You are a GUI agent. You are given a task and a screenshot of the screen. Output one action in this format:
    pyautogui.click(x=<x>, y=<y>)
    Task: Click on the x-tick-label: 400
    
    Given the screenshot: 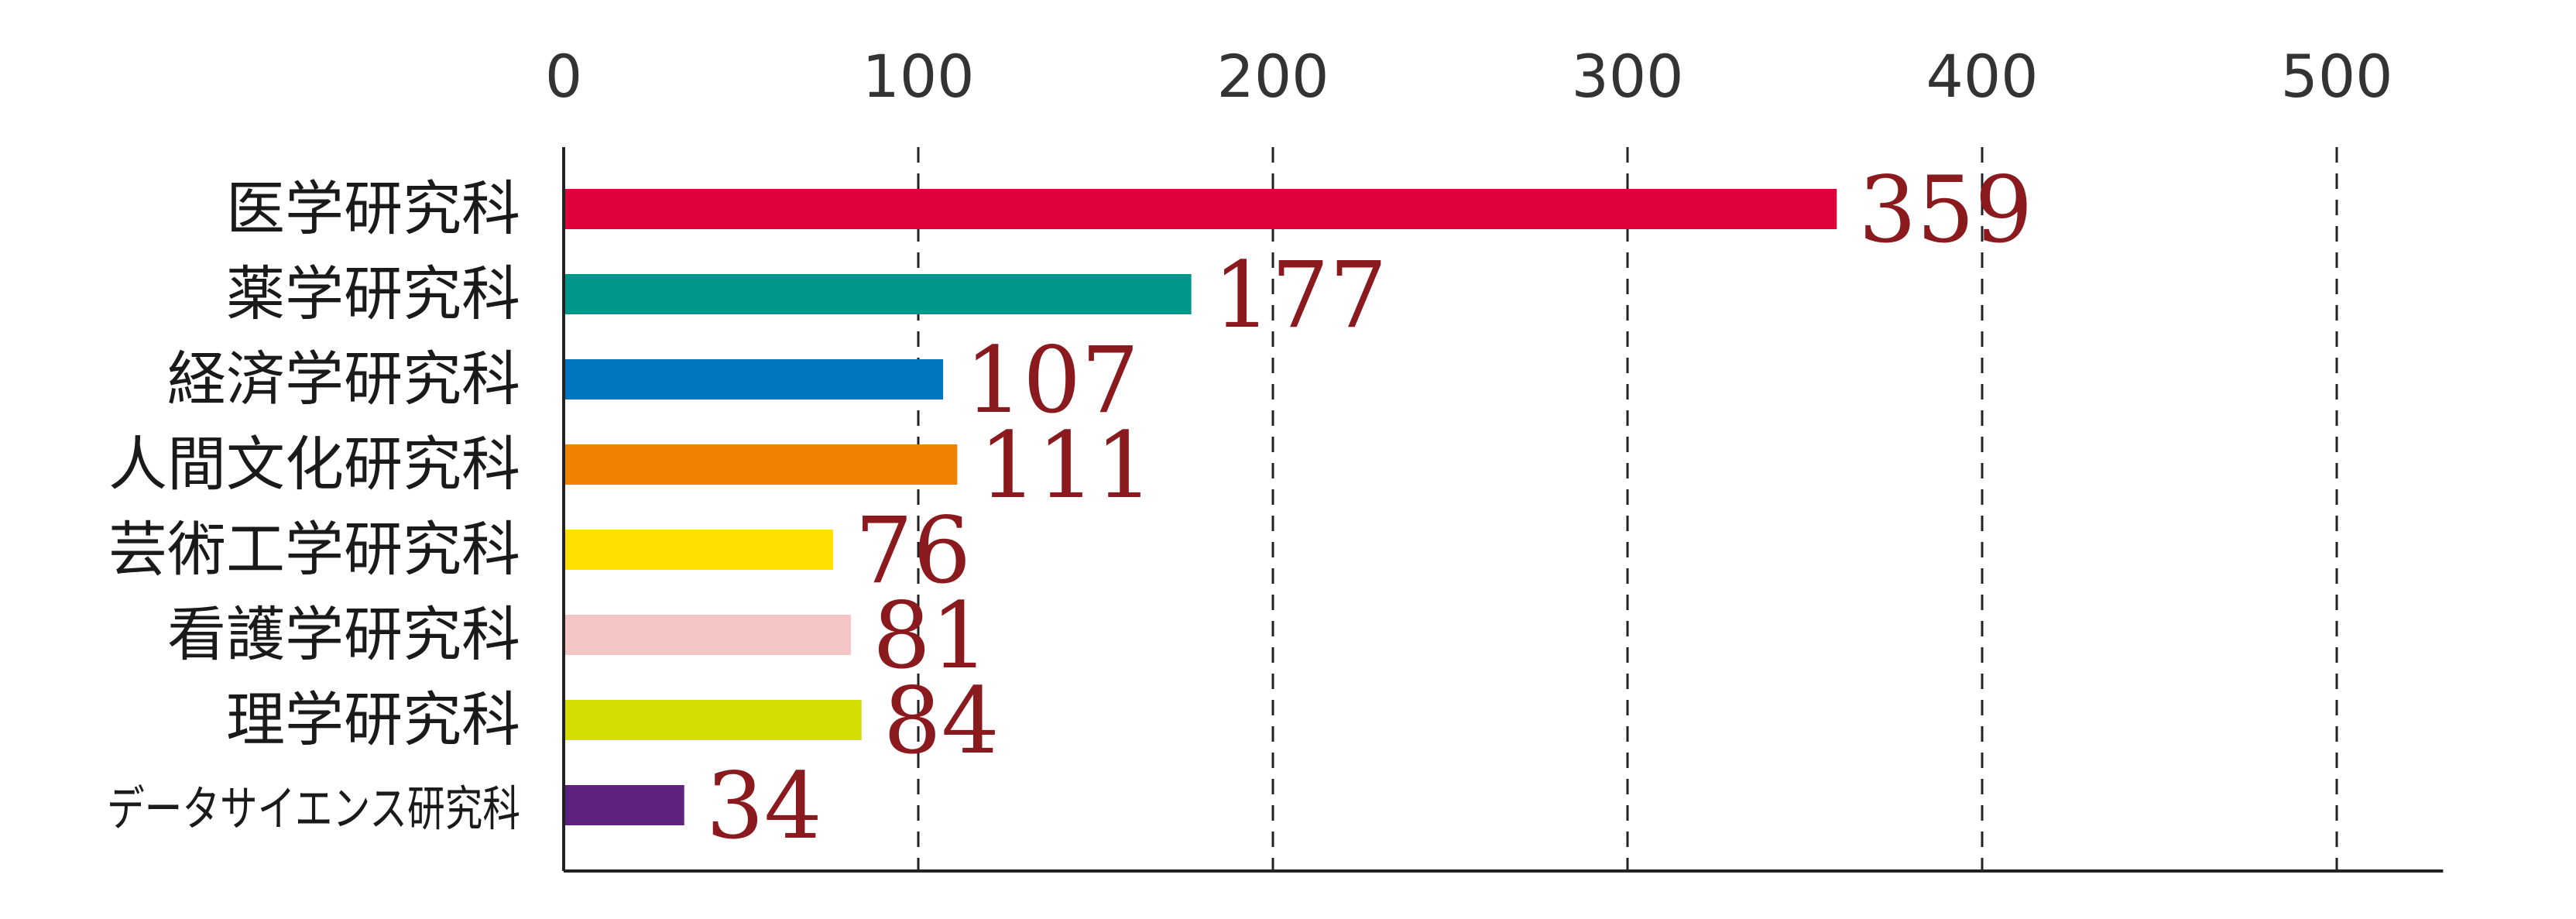 What is the action you would take?
    pyautogui.click(x=1982, y=76)
    